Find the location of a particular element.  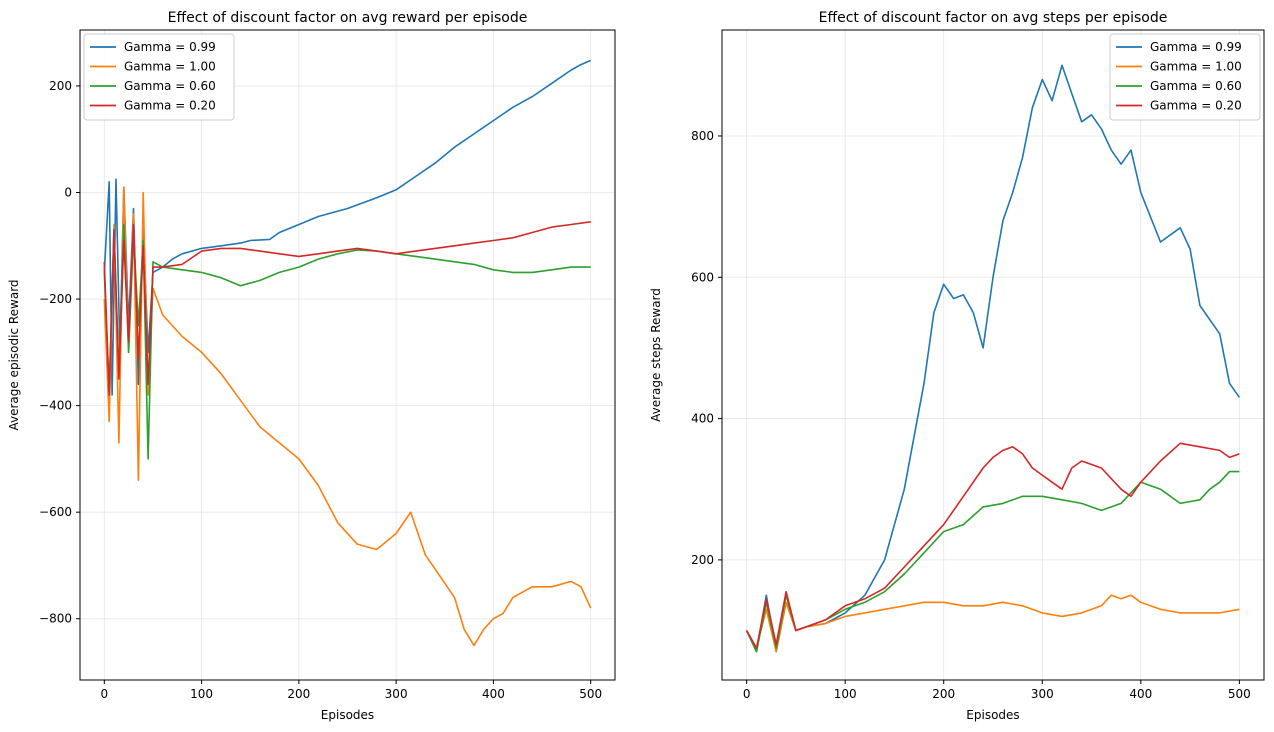

y-tick-label: 600 is located at coordinates (702, 277).